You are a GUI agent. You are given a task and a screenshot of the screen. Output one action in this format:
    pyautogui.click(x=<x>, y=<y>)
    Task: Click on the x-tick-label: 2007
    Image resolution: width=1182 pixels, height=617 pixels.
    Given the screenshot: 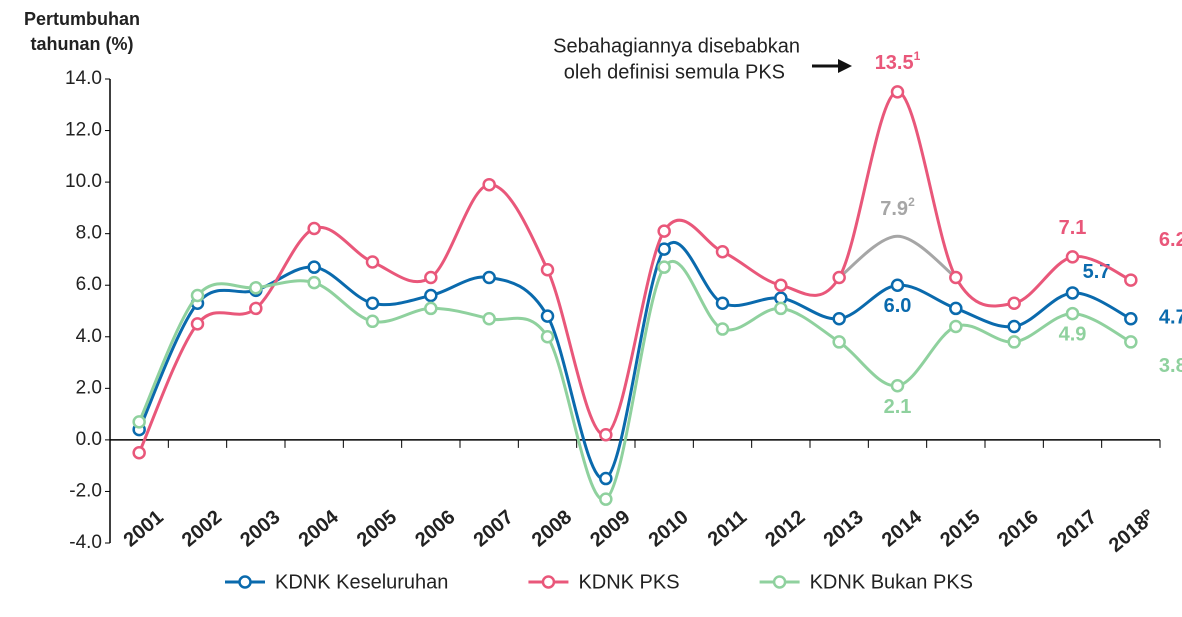 What is the action you would take?
    pyautogui.click(x=494, y=528)
    